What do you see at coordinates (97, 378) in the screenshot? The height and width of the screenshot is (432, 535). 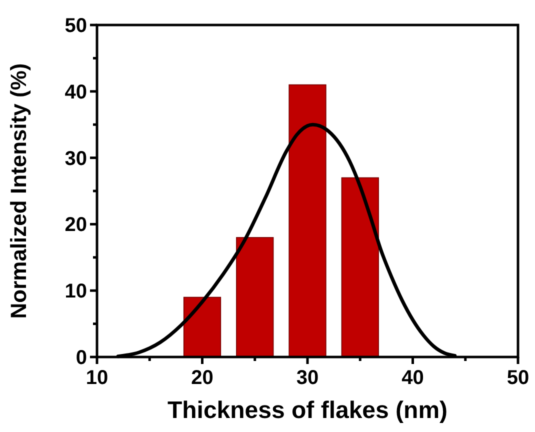 I see `x-tick-label: 10` at bounding box center [97, 378].